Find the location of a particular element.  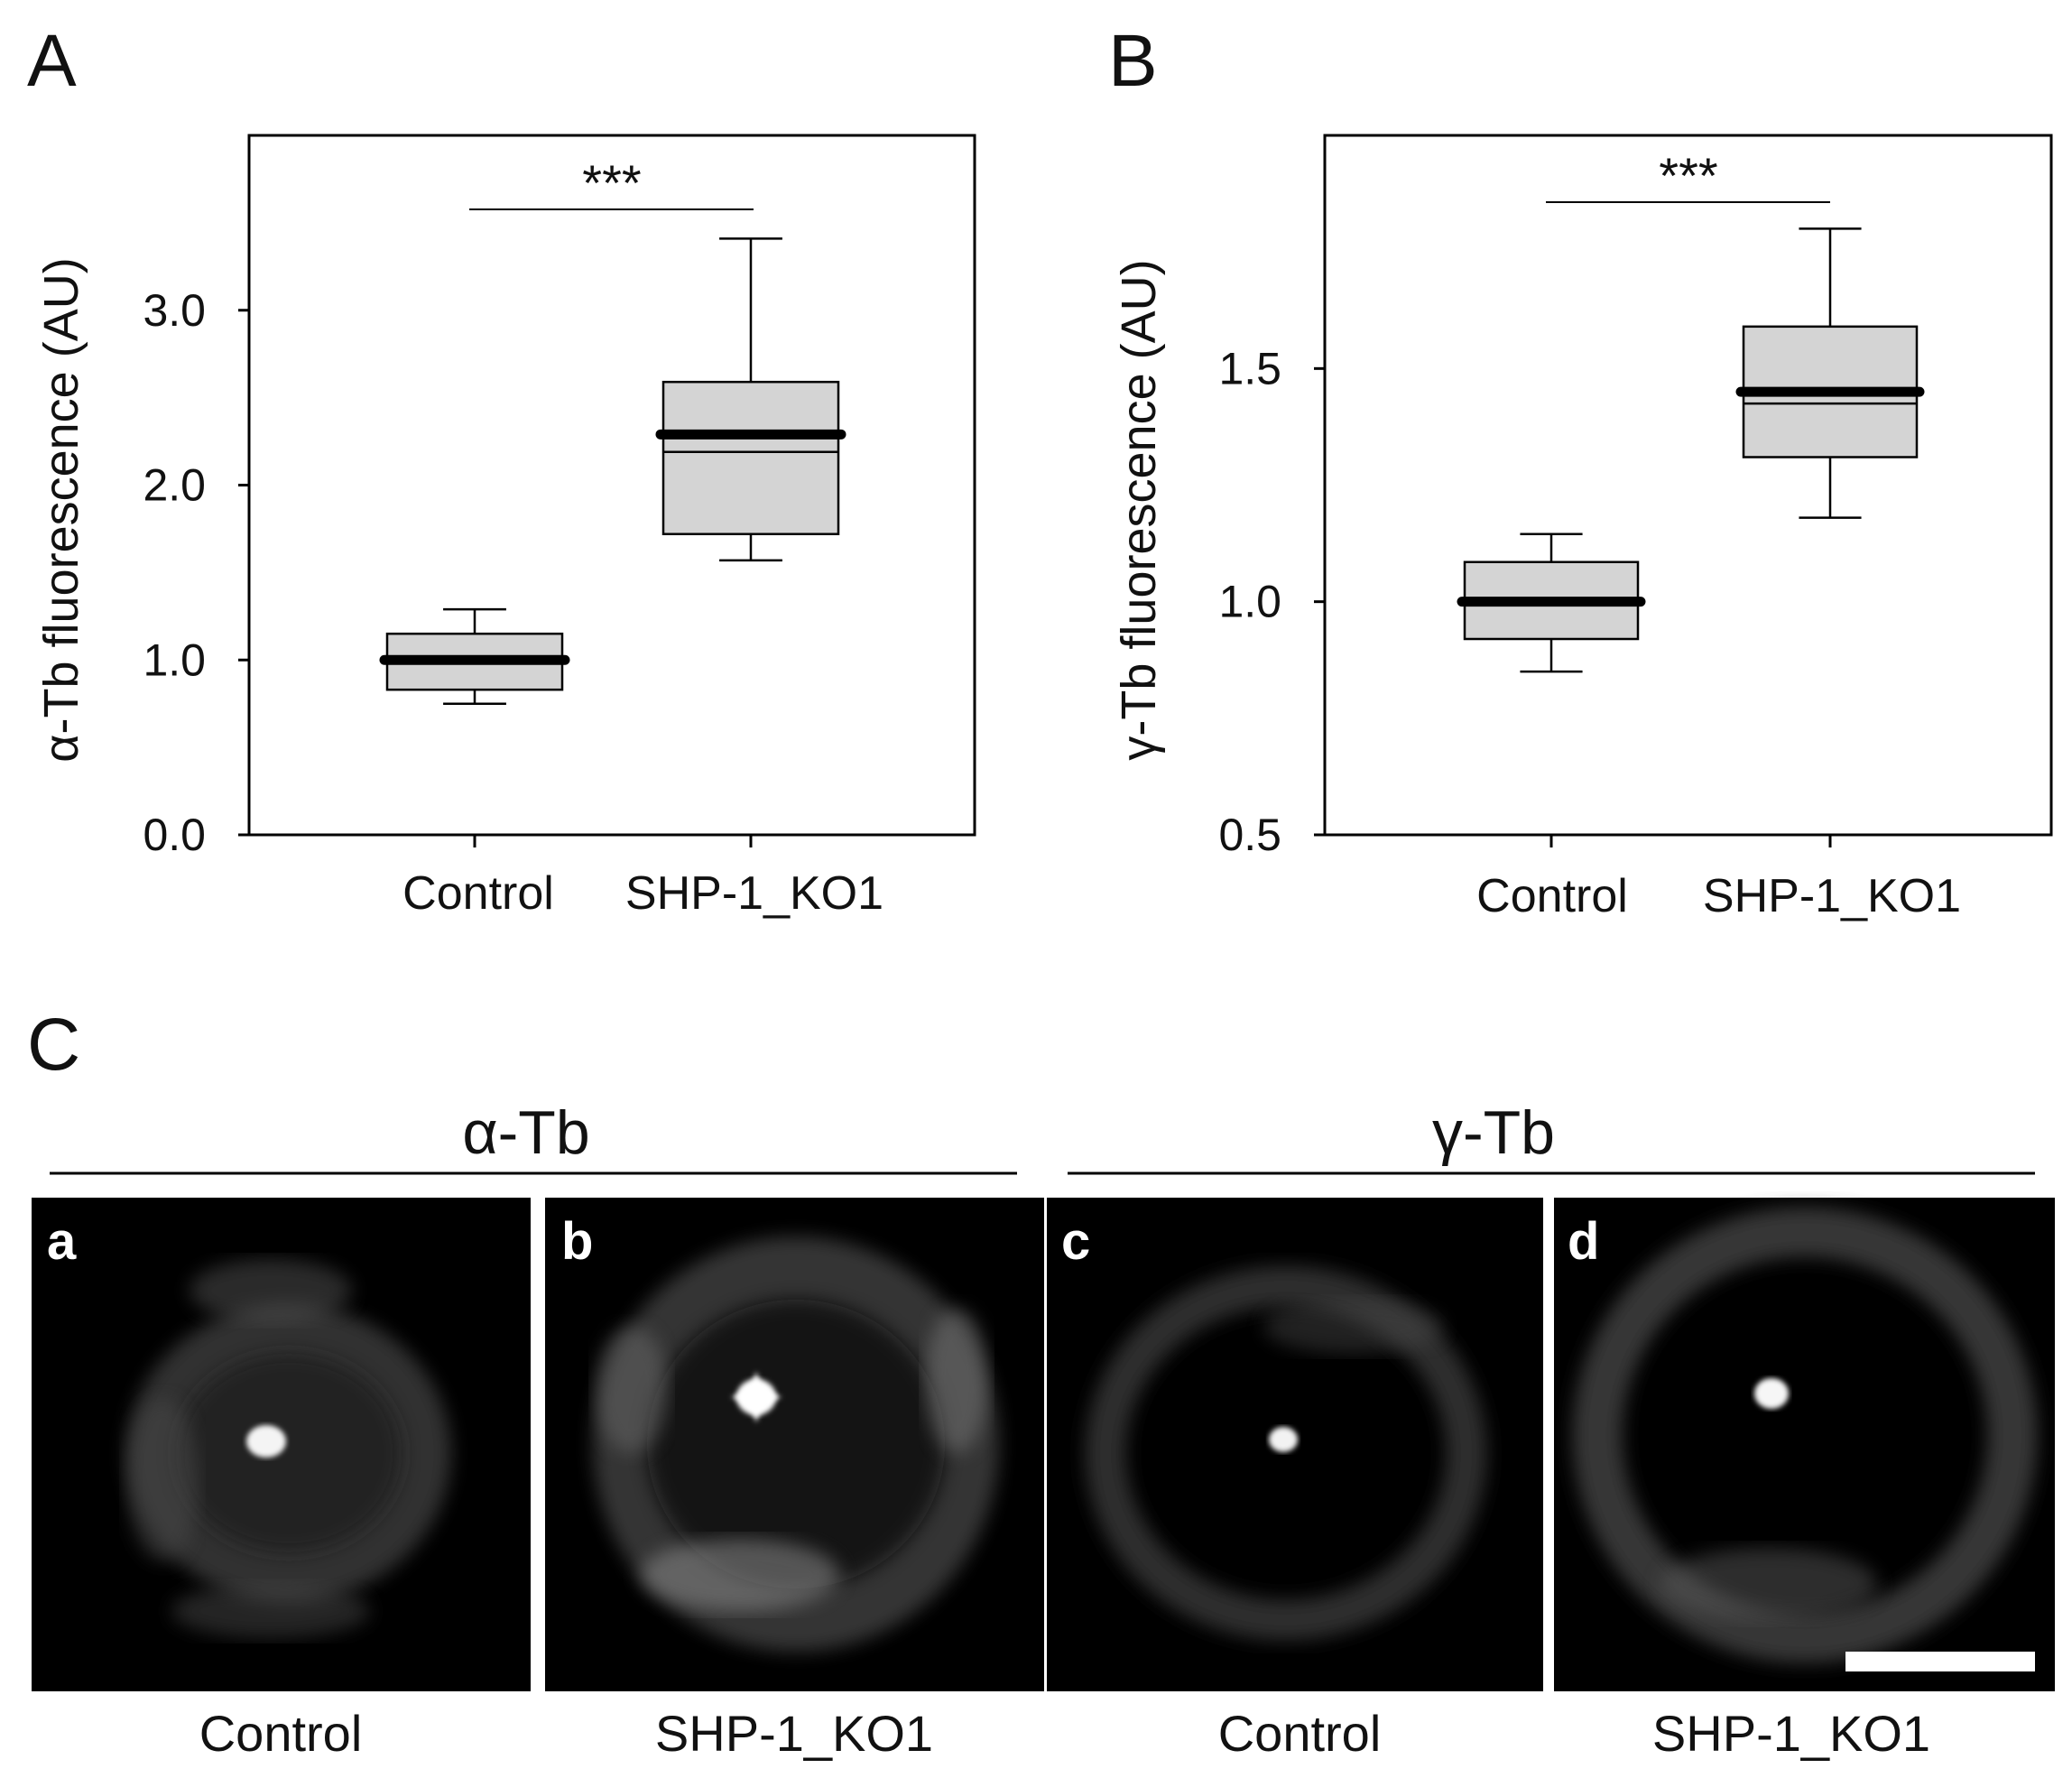

scale-bar is located at coordinates (1940, 1661).